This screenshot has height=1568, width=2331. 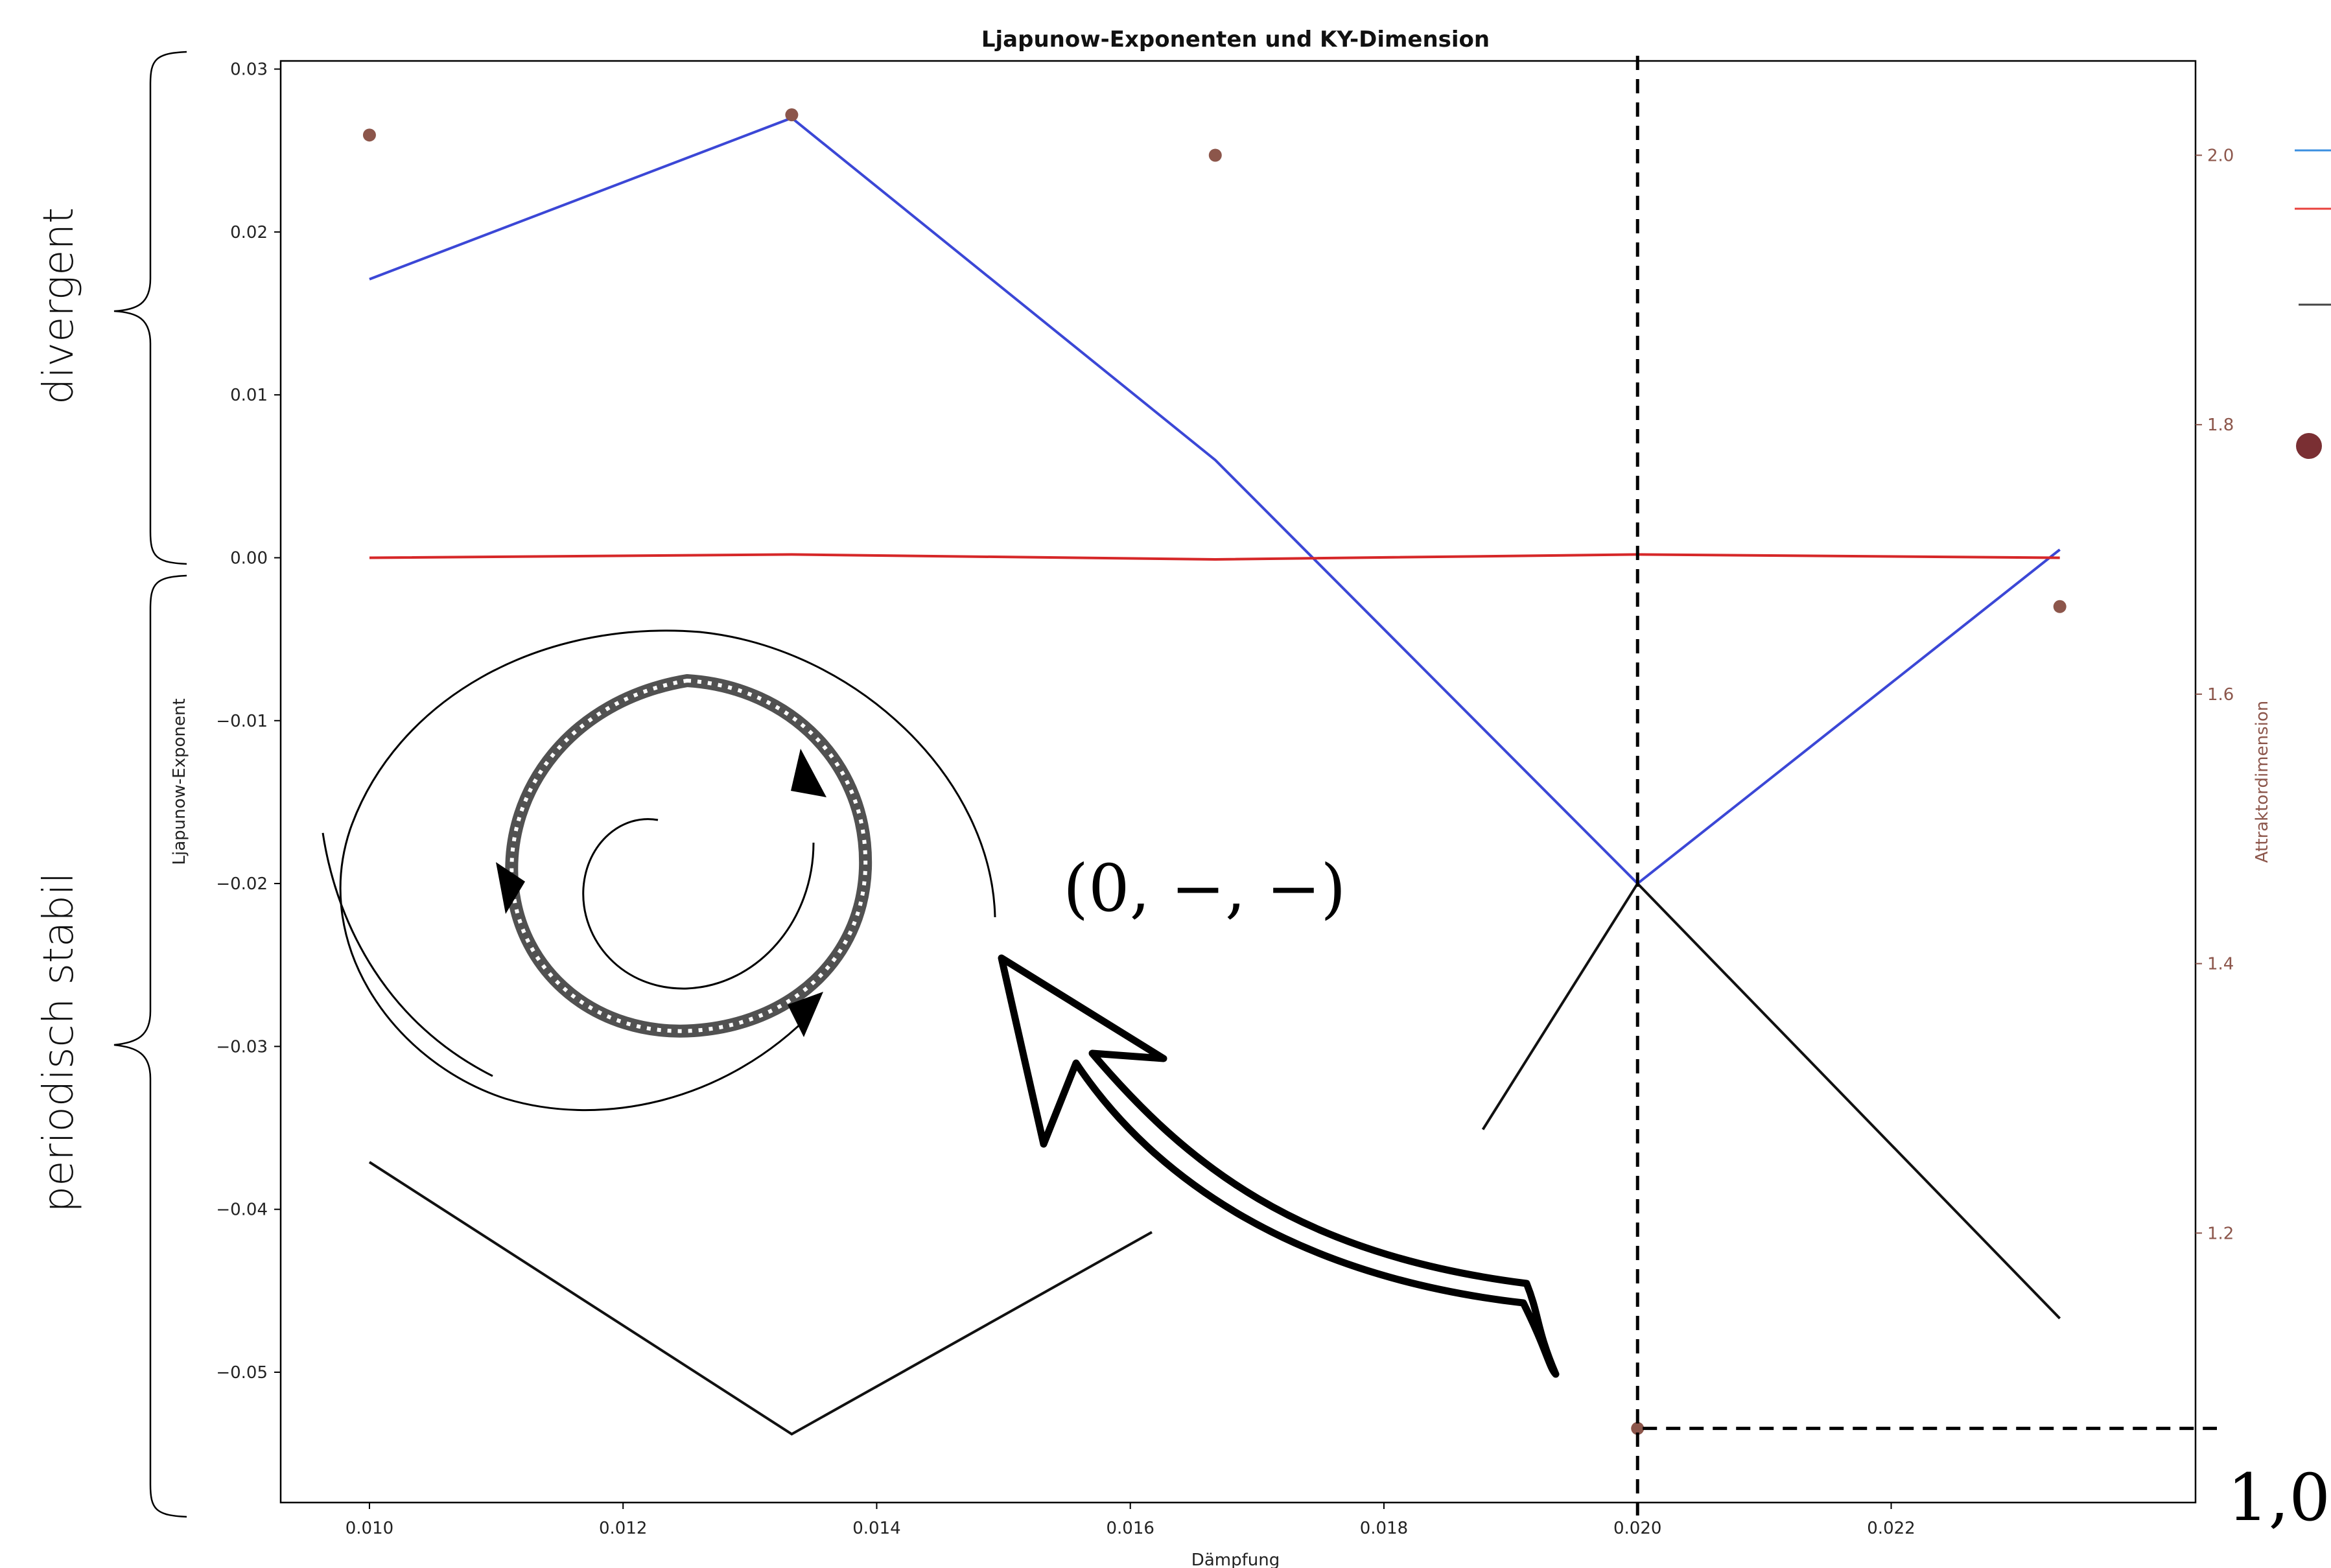 I want to click on x-tick-label: 0.010, so click(x=370, y=1529).